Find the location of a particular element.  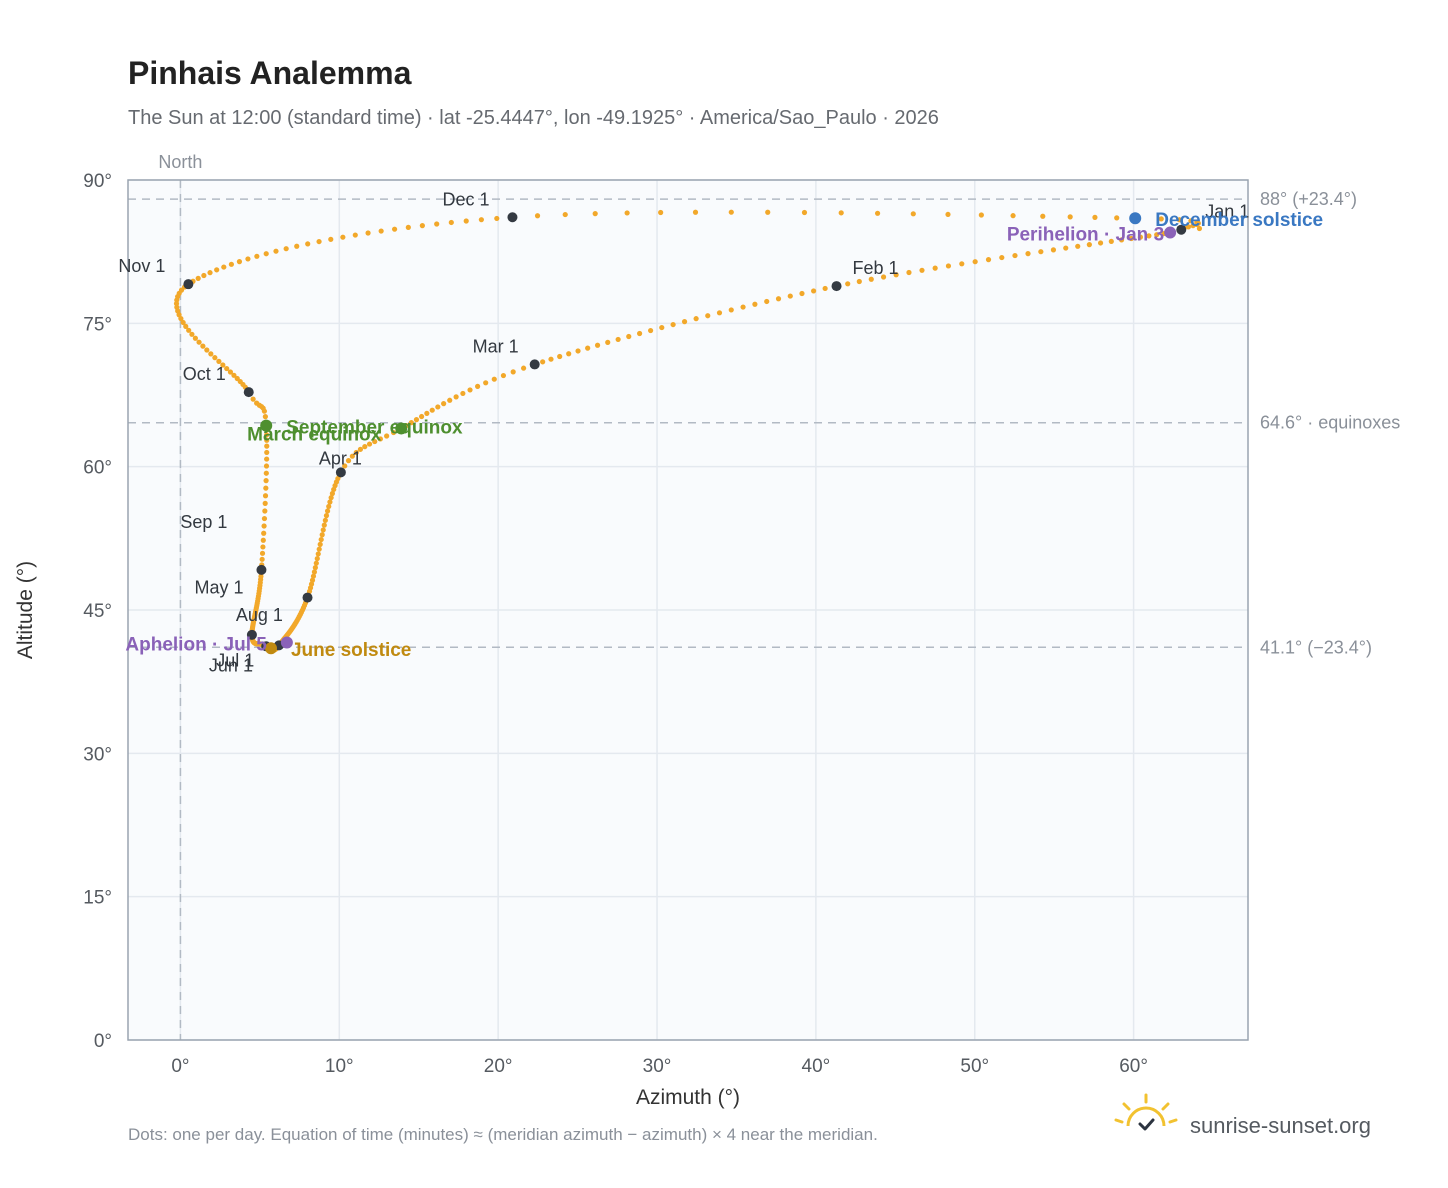

y-tick-label: 45° is located at coordinates (97, 611).